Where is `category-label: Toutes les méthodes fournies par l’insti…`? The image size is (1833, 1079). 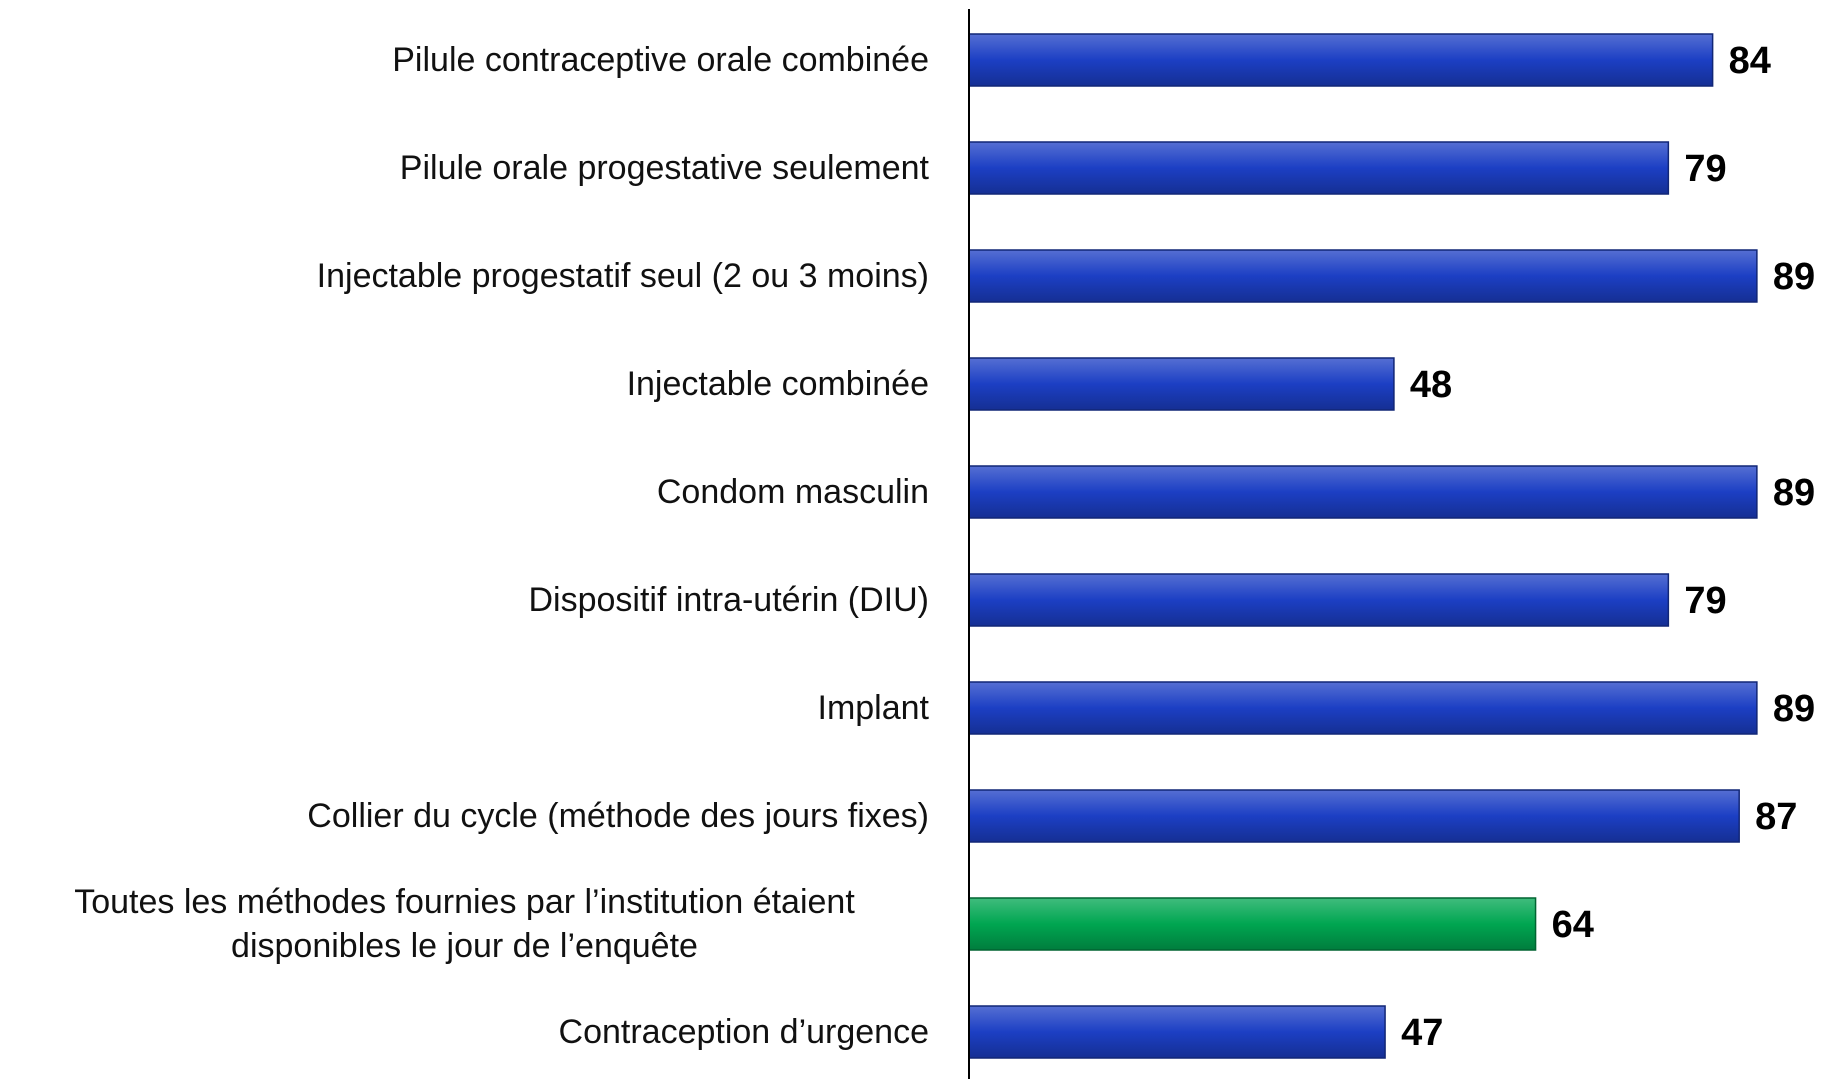 category-label: Toutes les méthodes fournies par l’insti… is located at coordinates (464, 924).